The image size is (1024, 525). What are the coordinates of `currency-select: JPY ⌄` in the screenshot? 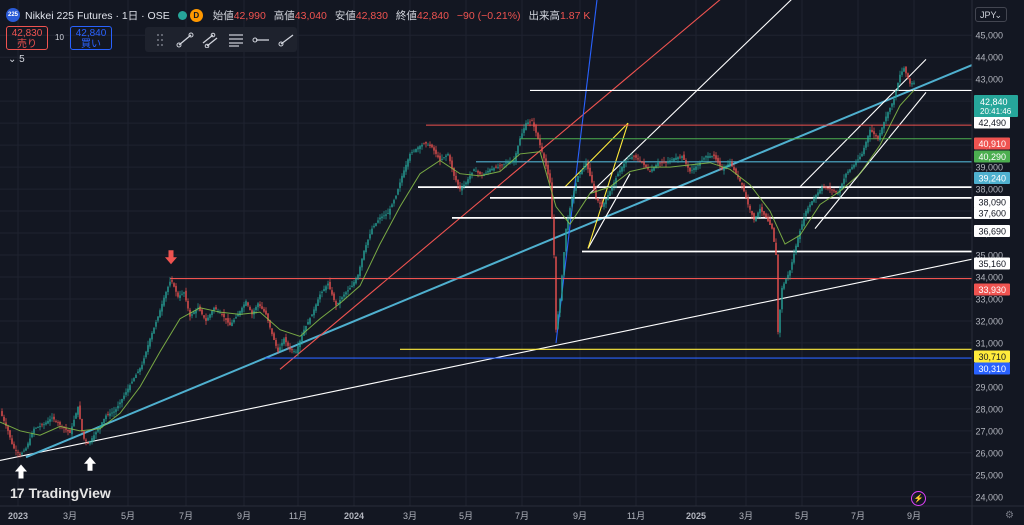 It's located at (991, 14).